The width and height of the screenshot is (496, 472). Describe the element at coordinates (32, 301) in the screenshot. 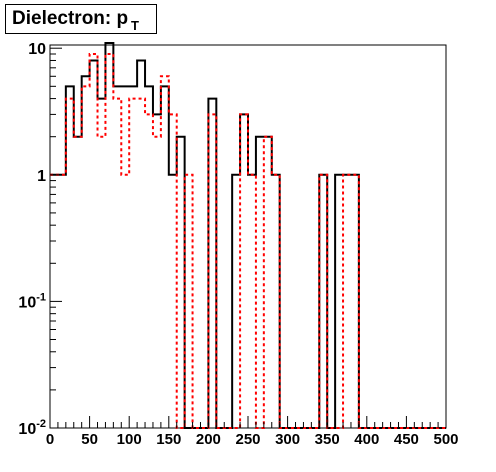

I see `y-tick-label: 10⁻¹` at that location.